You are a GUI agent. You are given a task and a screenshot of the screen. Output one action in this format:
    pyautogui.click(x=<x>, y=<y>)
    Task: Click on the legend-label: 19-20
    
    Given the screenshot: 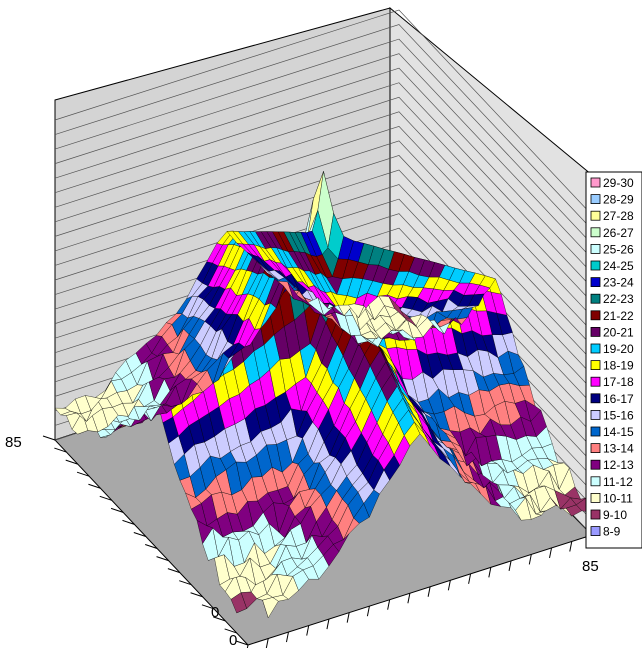 What is the action you would take?
    pyautogui.click(x=618, y=349)
    